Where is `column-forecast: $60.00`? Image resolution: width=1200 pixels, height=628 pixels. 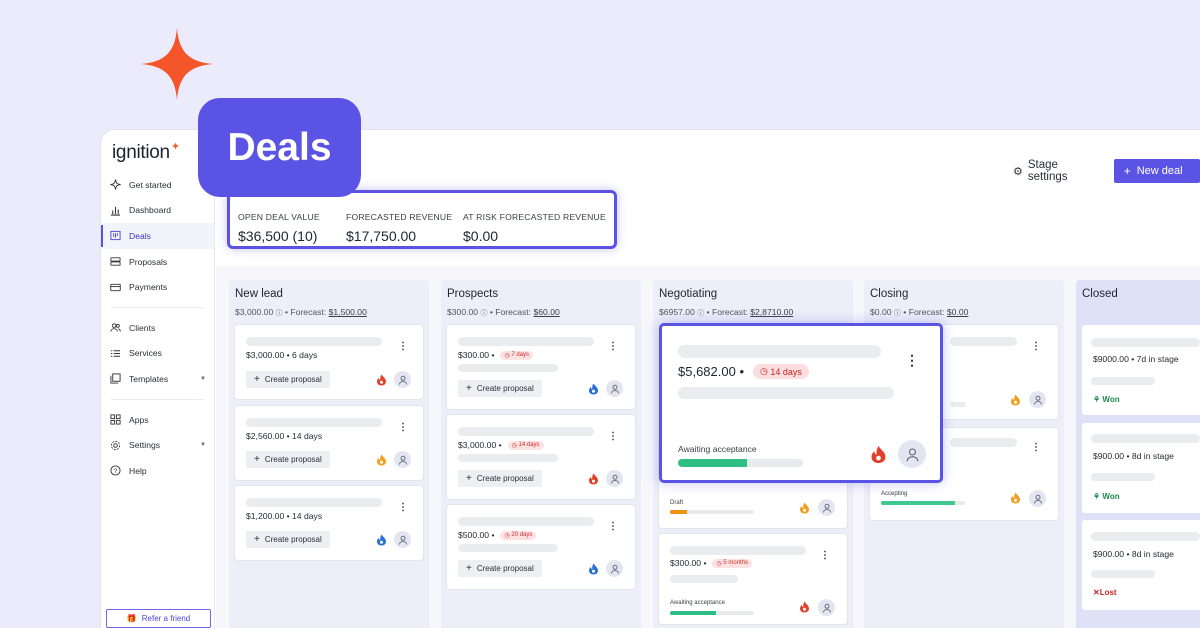 column-forecast: $60.00 is located at coordinates (546, 312).